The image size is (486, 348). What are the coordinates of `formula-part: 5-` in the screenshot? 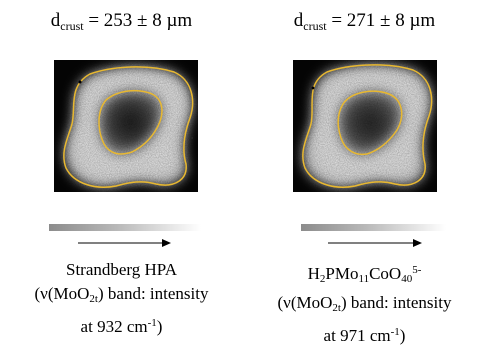 It's located at (417, 270).